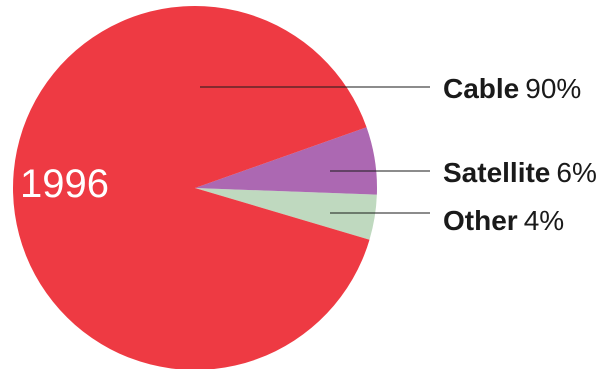 The height and width of the screenshot is (369, 614). Describe the element at coordinates (576, 172) in the screenshot. I see `slice-value-satellite: 6%` at that location.